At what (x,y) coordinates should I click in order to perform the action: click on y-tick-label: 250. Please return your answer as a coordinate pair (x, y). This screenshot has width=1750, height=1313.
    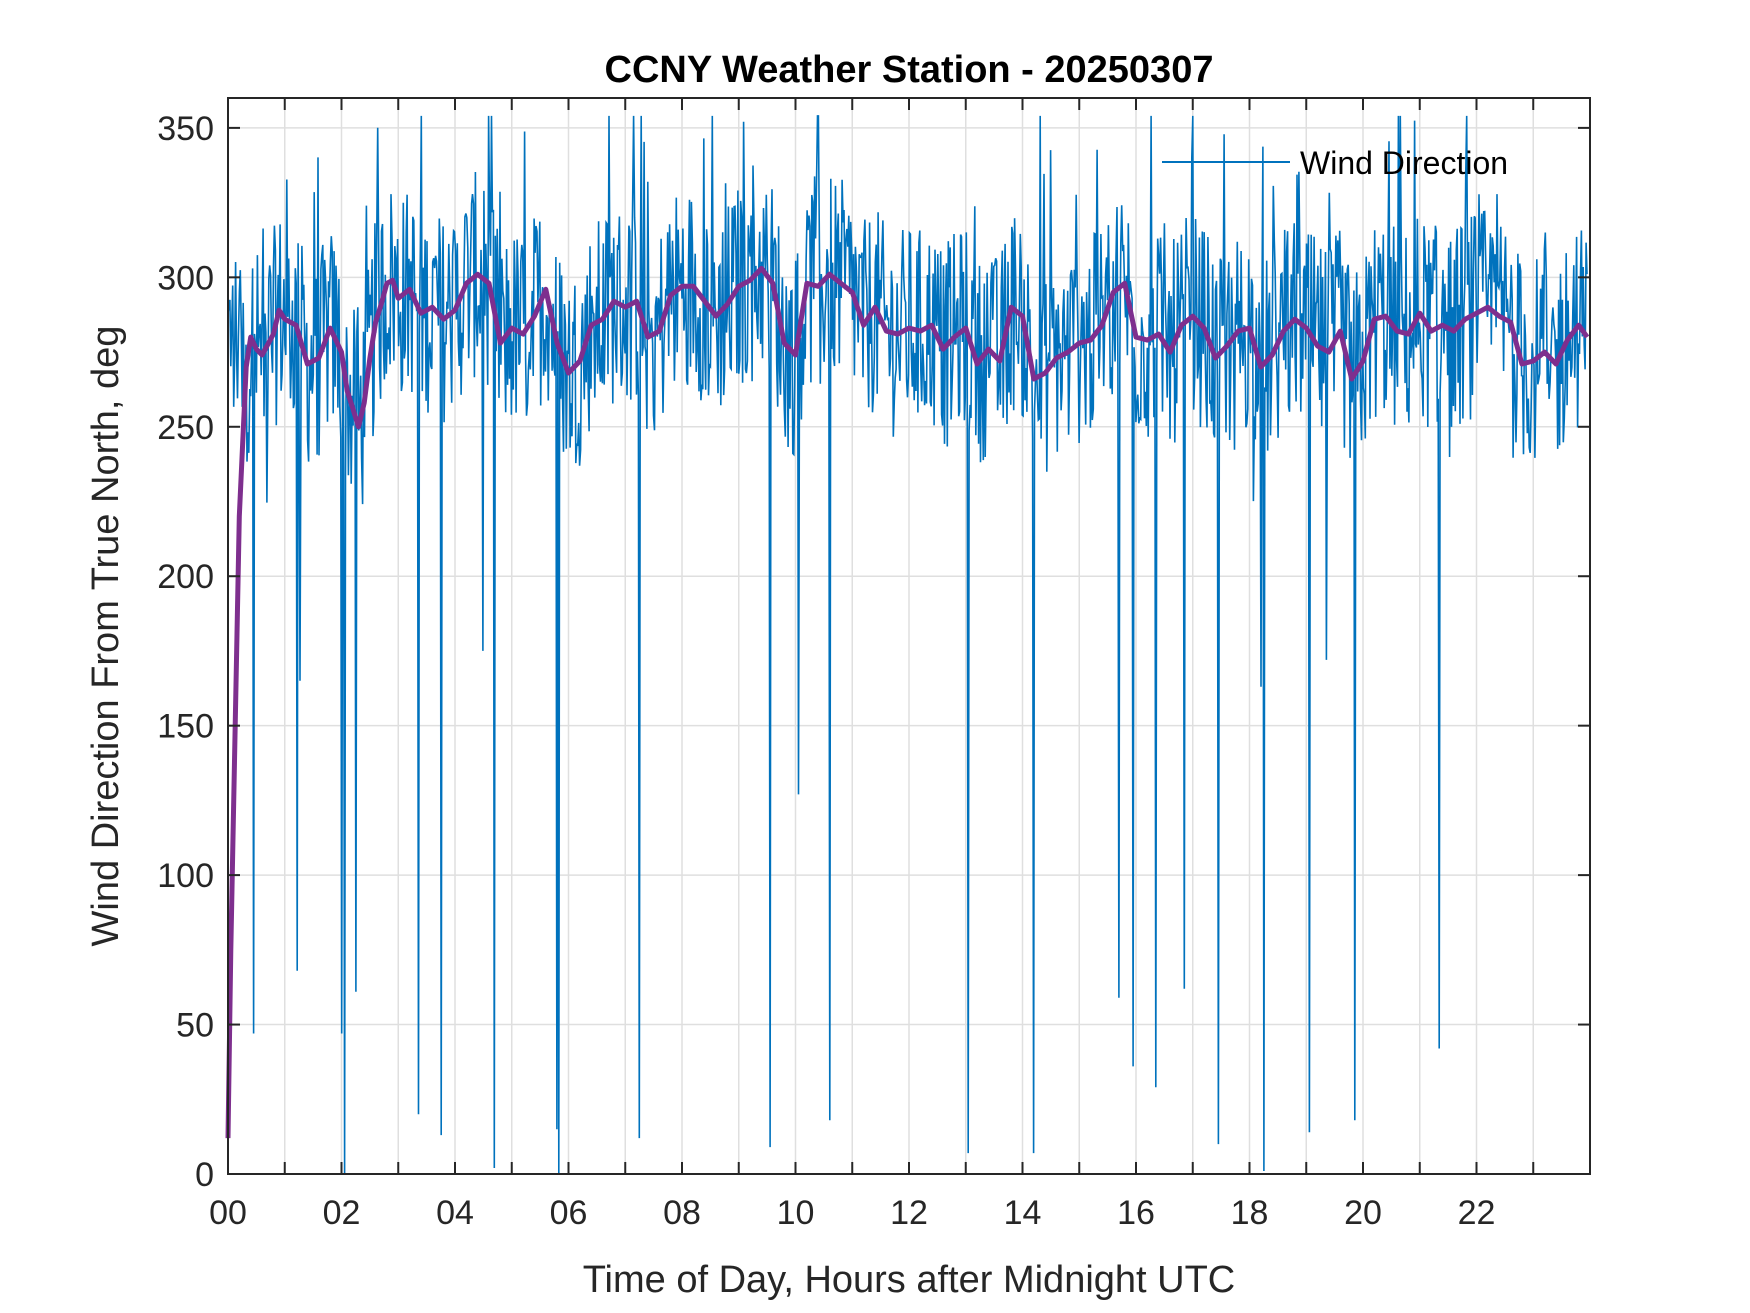
    Looking at the image, I should click on (185, 428).